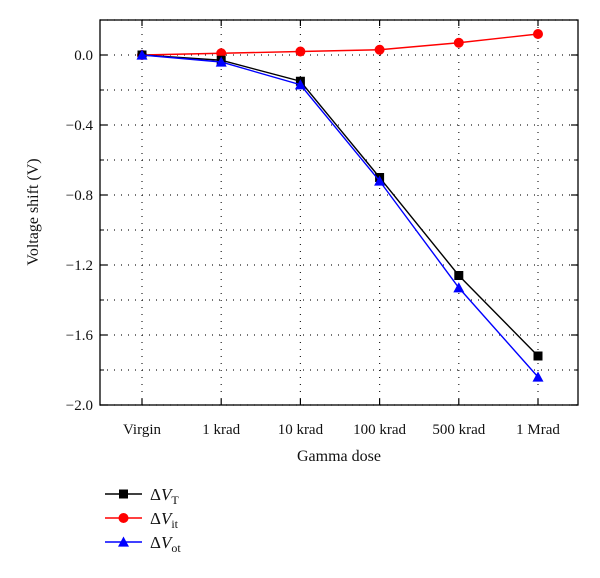  I want to click on x-tick-label: Virgin, so click(142, 430).